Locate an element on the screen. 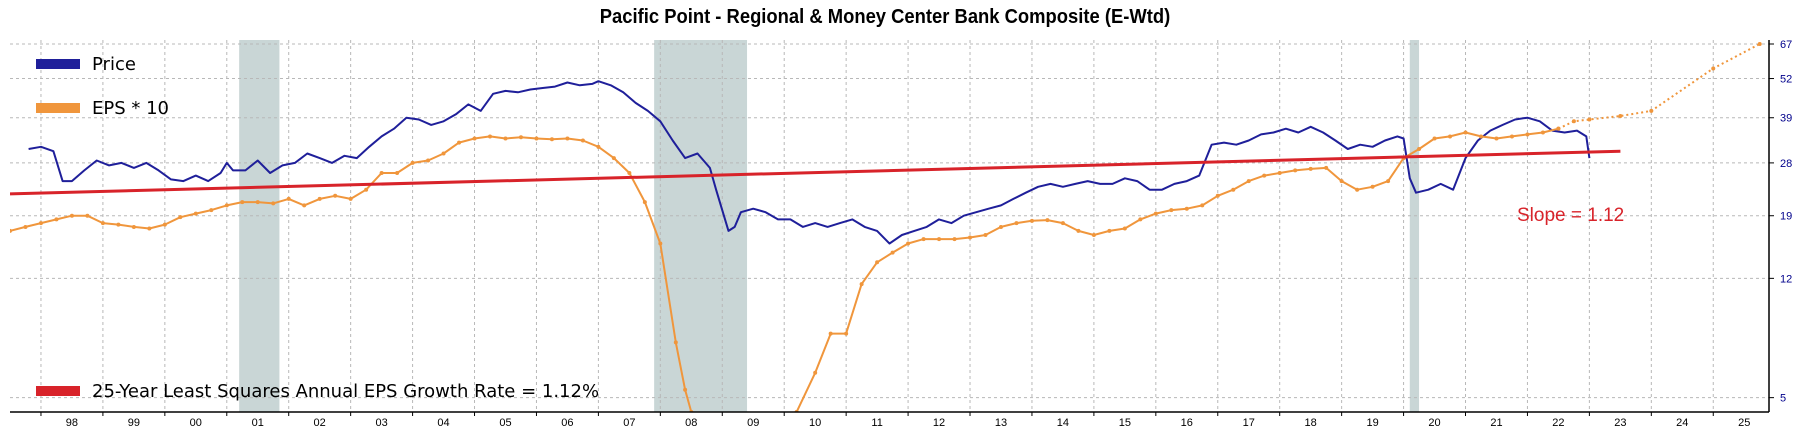 This screenshot has width=1800, height=430. x-tick-label: 15 is located at coordinates (1125, 423).